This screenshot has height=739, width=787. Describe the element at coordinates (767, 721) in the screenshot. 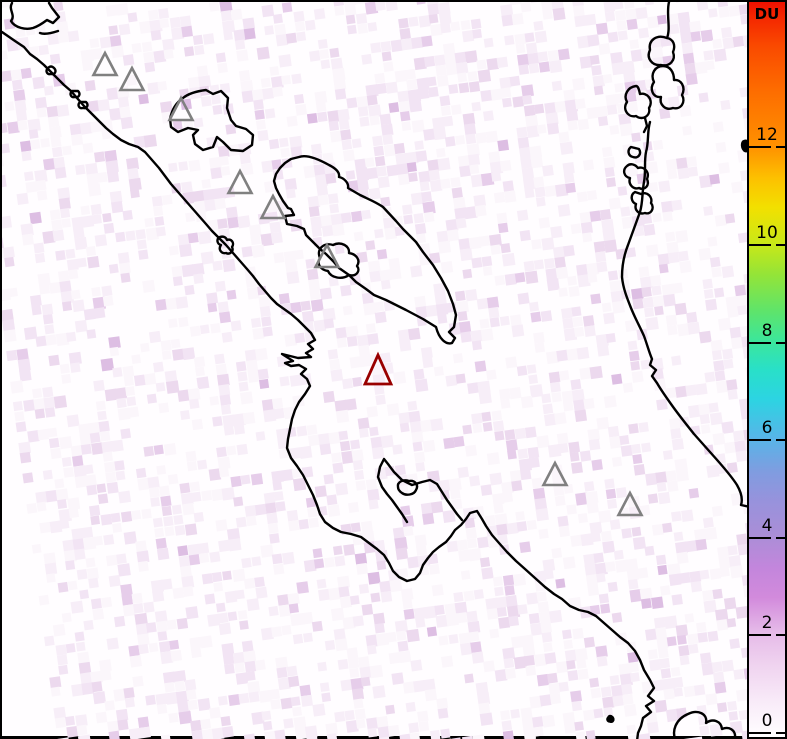

I see `colorbar-tick-label: 0` at that location.